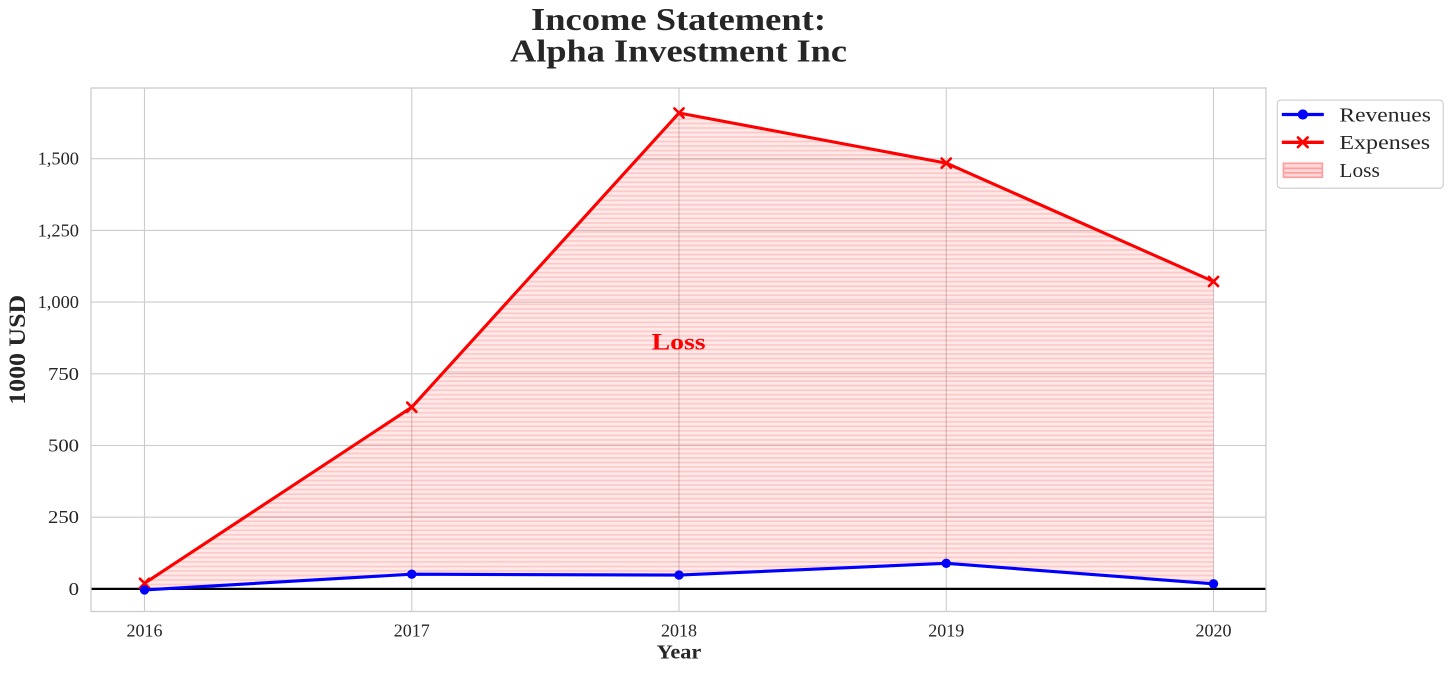 The width and height of the screenshot is (1451, 673). What do you see at coordinates (679, 631) in the screenshot?
I see `svg-text: 2018` at bounding box center [679, 631].